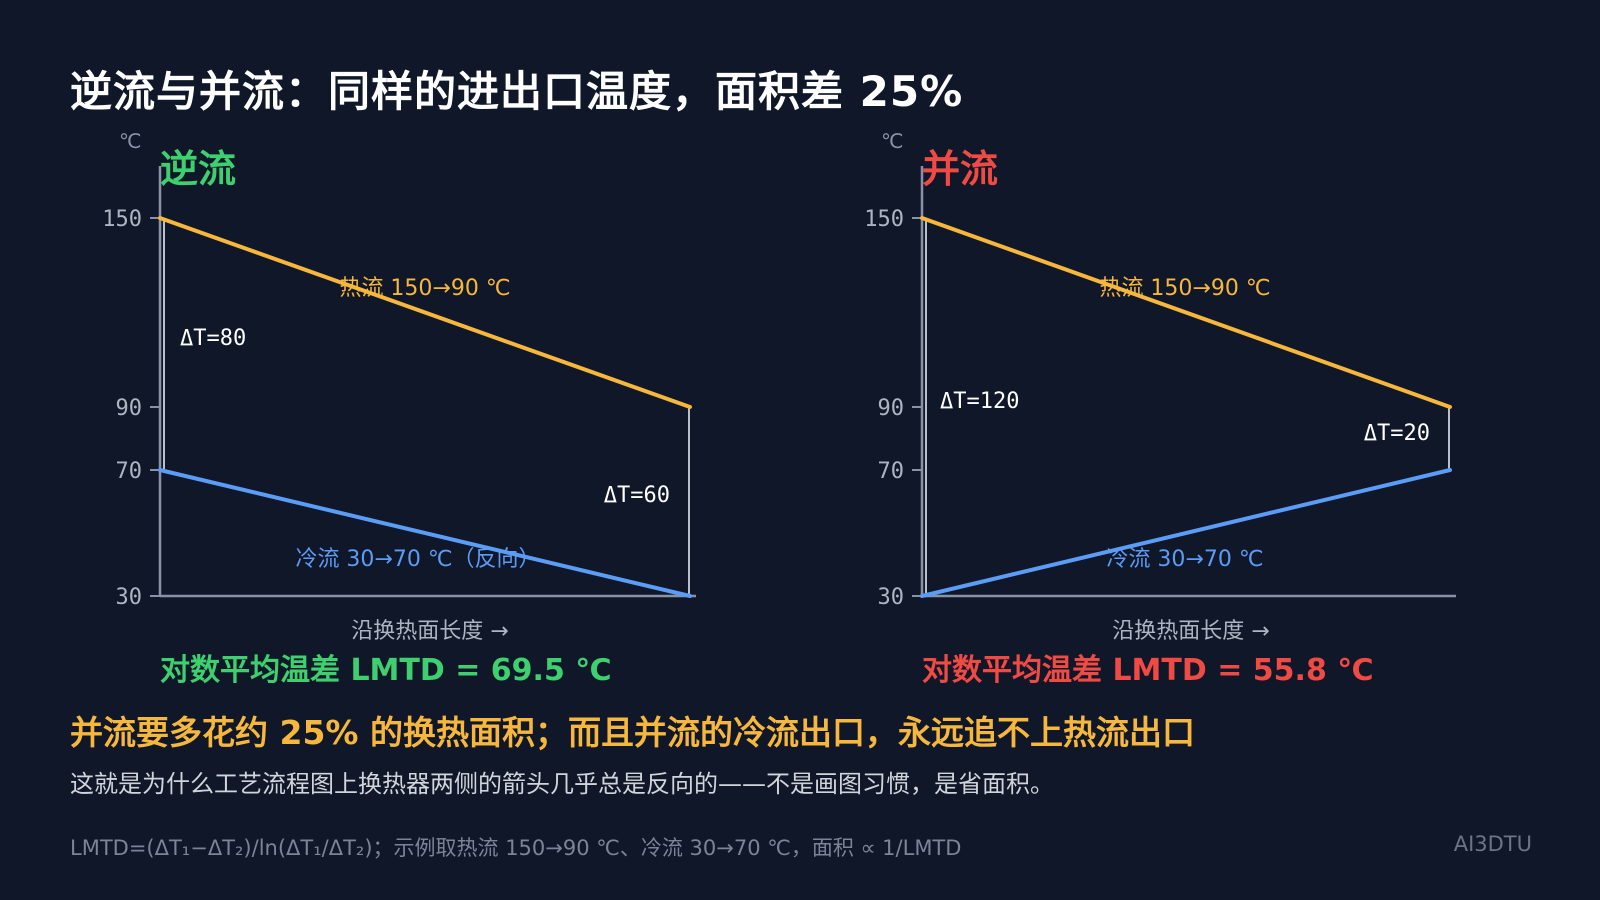  What do you see at coordinates (129, 471) in the screenshot?
I see `counterflow-y-tick-label: 70` at bounding box center [129, 471].